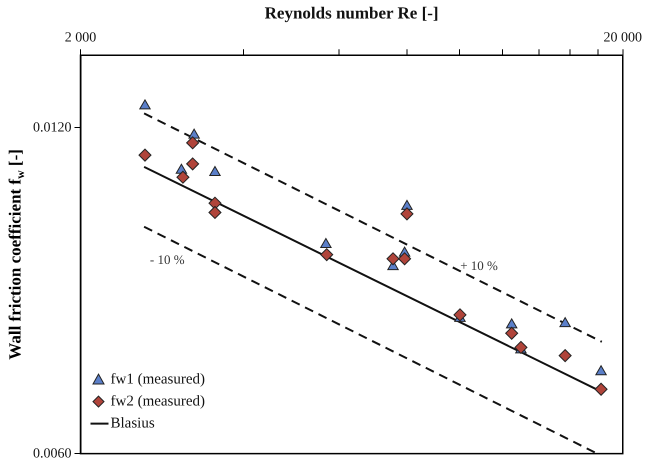 The image size is (645, 465). Describe the element at coordinates (167, 259) in the screenshot. I see `annotation: - 10 %` at that location.